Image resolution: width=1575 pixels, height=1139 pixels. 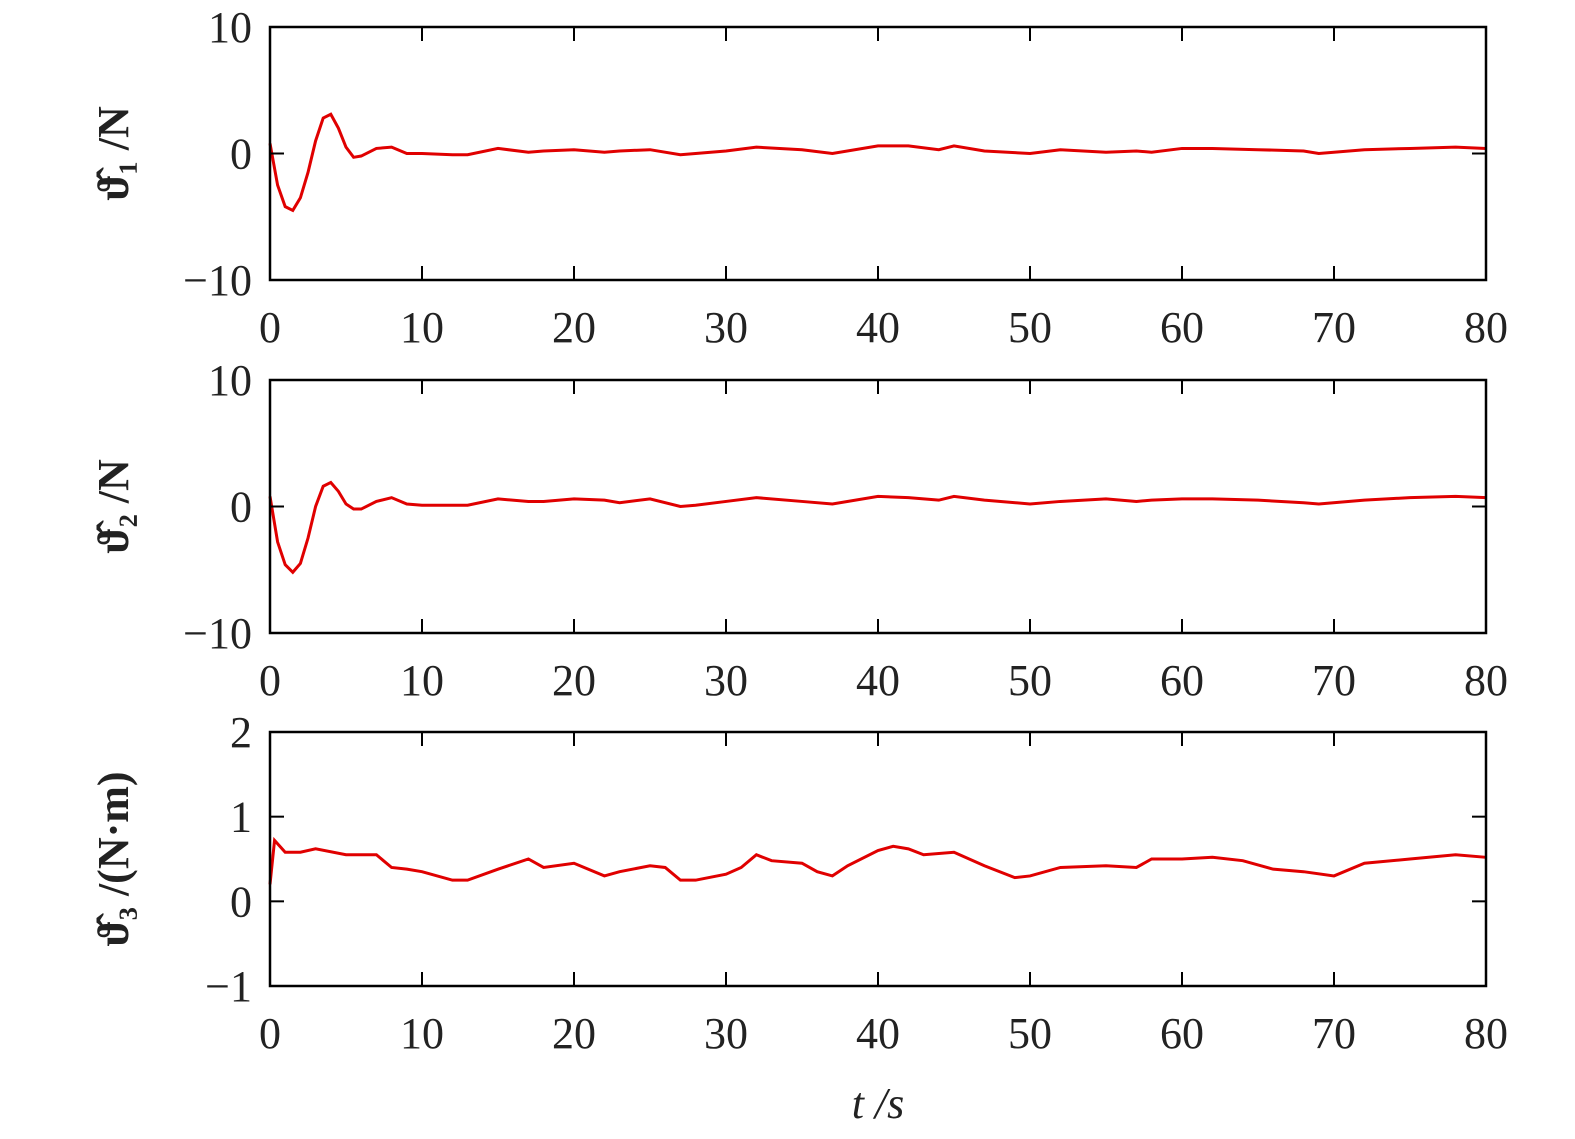 I want to click on y-axis-label: ϑ̂₁ /N, so click(x=113, y=153).